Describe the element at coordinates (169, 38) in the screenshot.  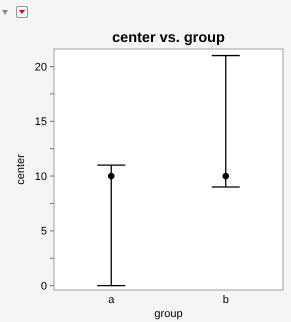
I see `chart-title: center vs. group` at that location.